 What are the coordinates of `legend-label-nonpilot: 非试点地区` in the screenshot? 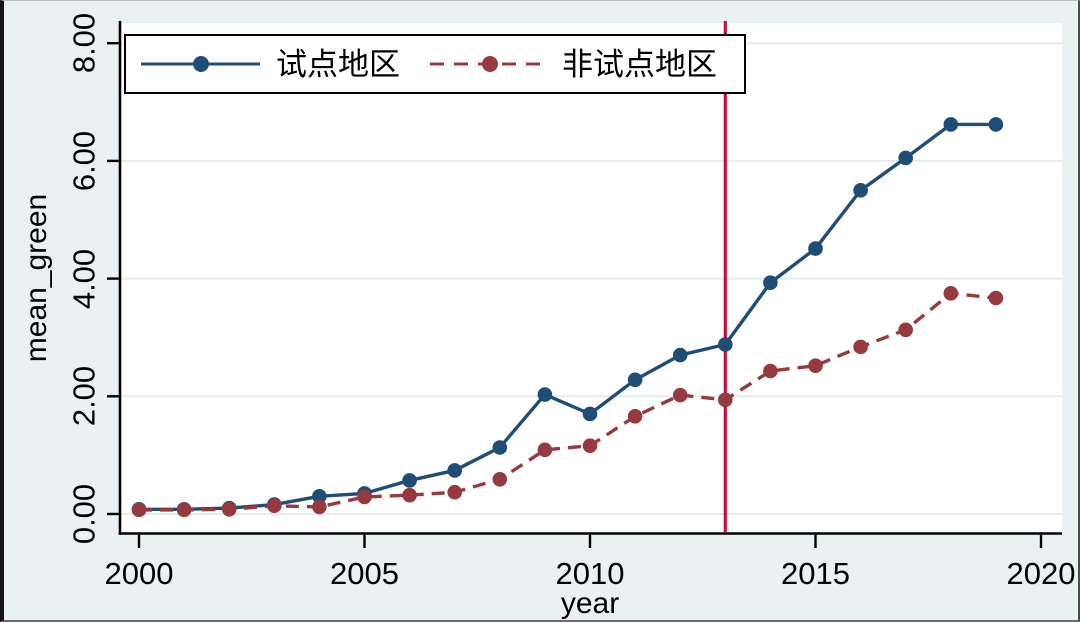 It's located at (639, 64).